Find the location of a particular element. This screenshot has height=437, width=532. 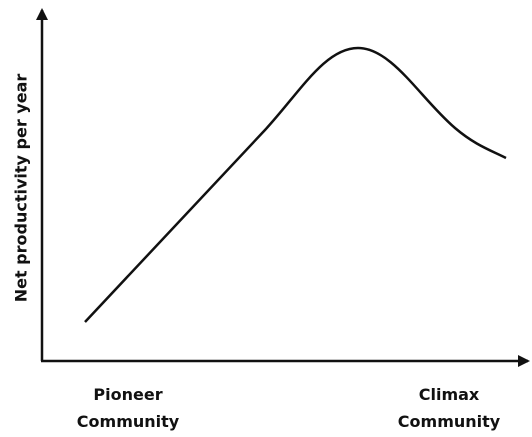

y-axis-label: Net productivity per year is located at coordinates (21, 188).